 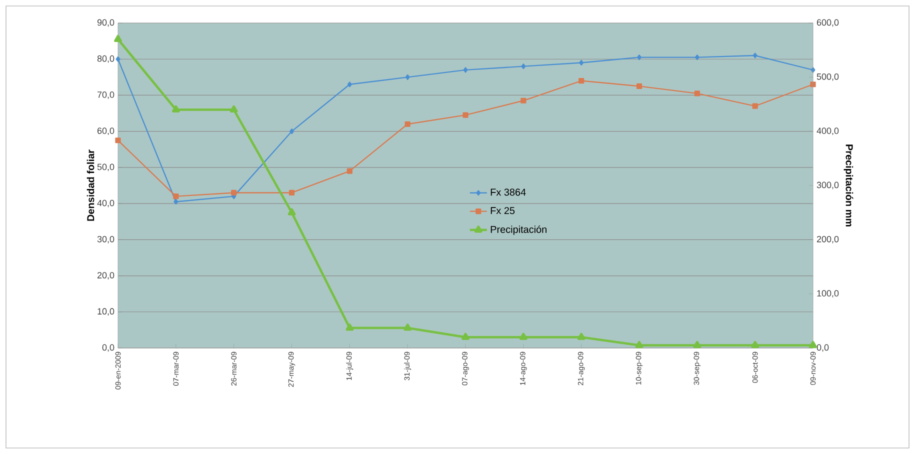 I want to click on y-tick-label: 40,0, so click(x=105, y=204).